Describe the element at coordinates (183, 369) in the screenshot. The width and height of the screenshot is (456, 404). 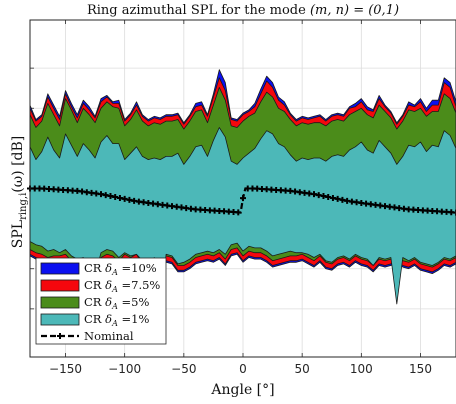
I see `x-tick-label: −50` at that location.